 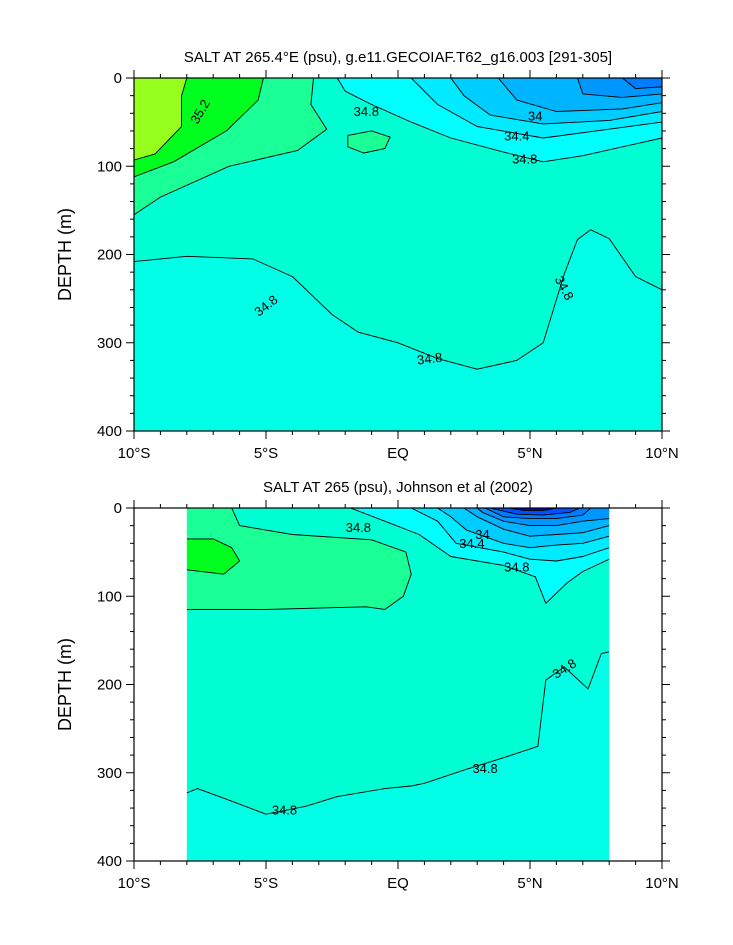 I want to click on region-deep-water-below-34.8, so click(x=398, y=756).